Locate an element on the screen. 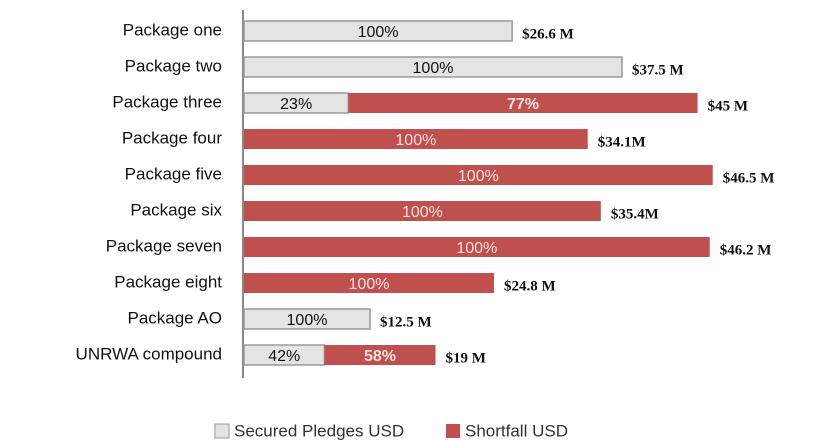 This screenshot has width=829, height=441. segment-label: 23% is located at coordinates (296, 104).